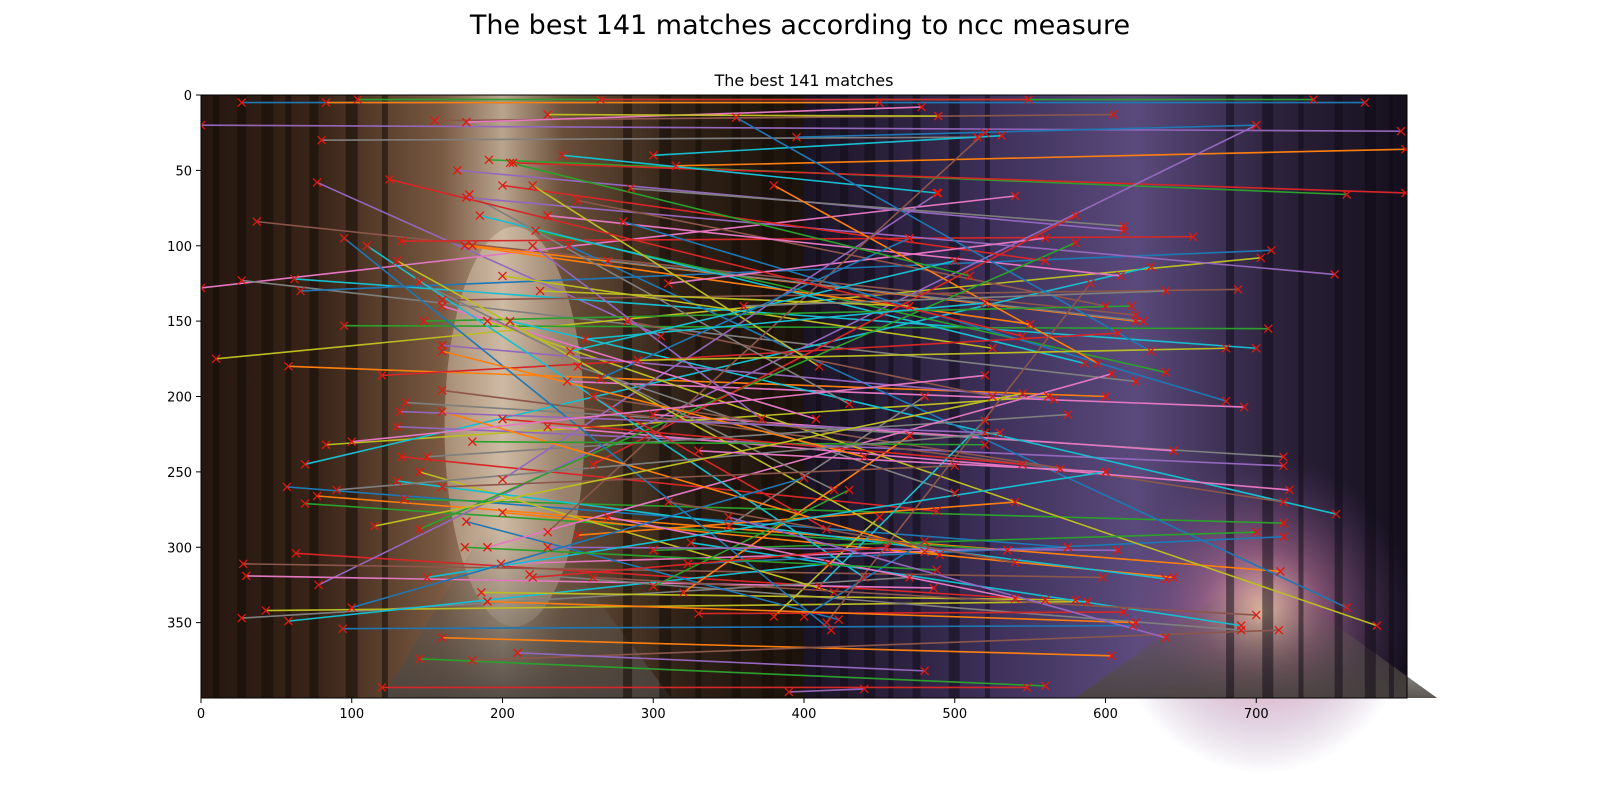 Image resolution: width=1600 pixels, height=800 pixels. I want to click on right-road, so click(1256, 643).